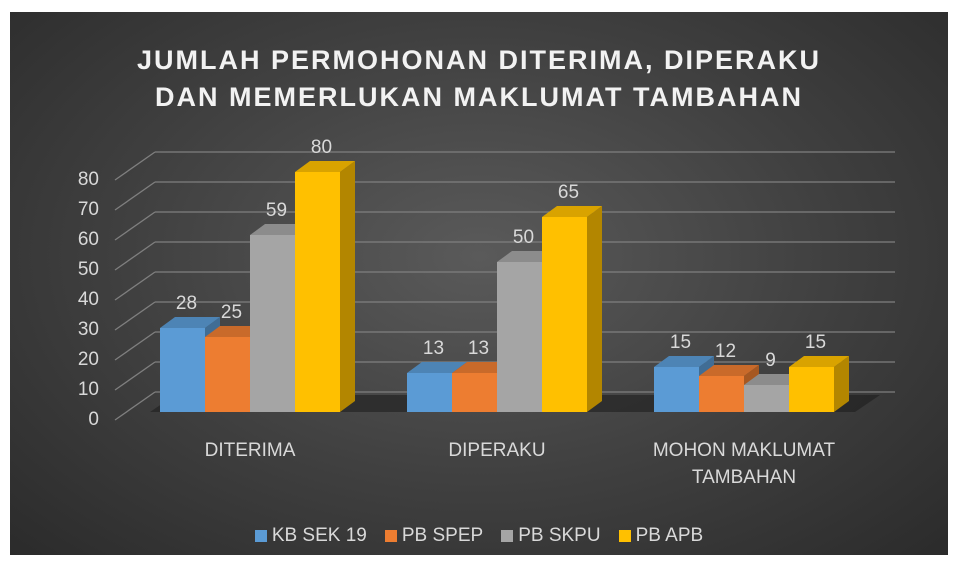  I want to click on y-tick-label: 30, so click(88, 329).